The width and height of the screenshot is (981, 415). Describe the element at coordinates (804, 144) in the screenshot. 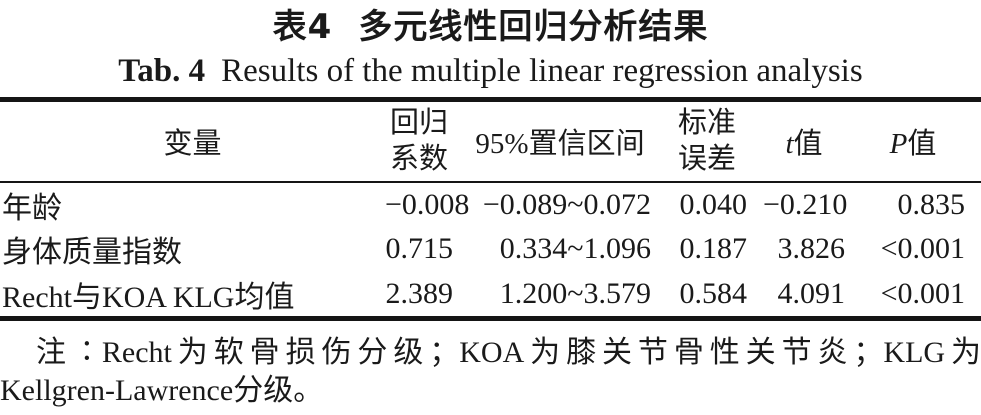

I see `col-header-t-value: t值` at that location.